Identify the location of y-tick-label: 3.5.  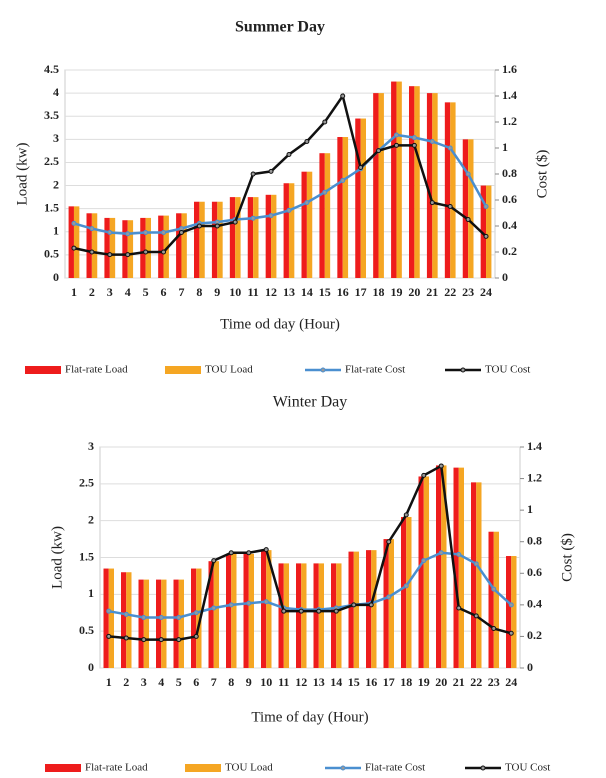
(51, 115).